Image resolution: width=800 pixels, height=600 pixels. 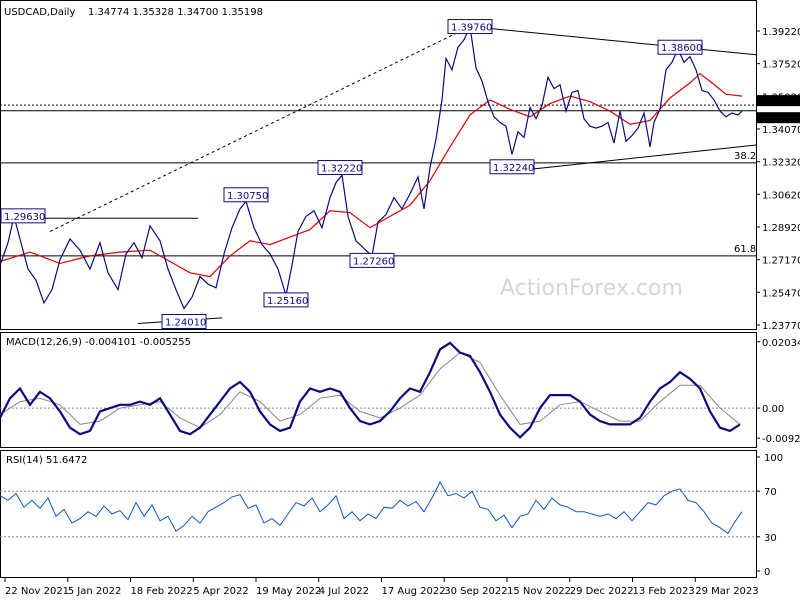 I want to click on y-tick-label: 1.37520, so click(x=781, y=65).